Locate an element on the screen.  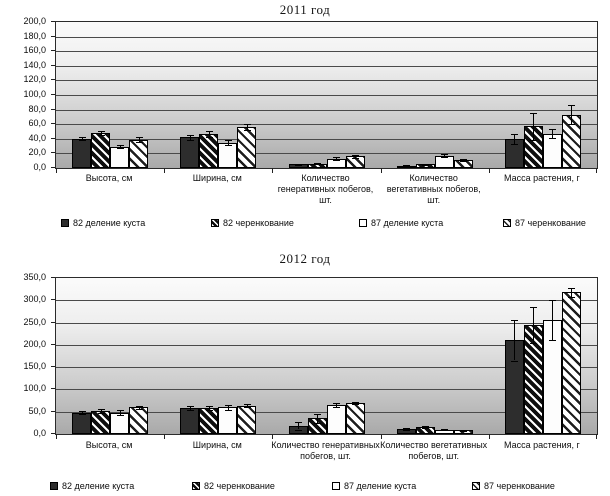
legend-item: 82 черенкование is located at coordinates (233, 486).